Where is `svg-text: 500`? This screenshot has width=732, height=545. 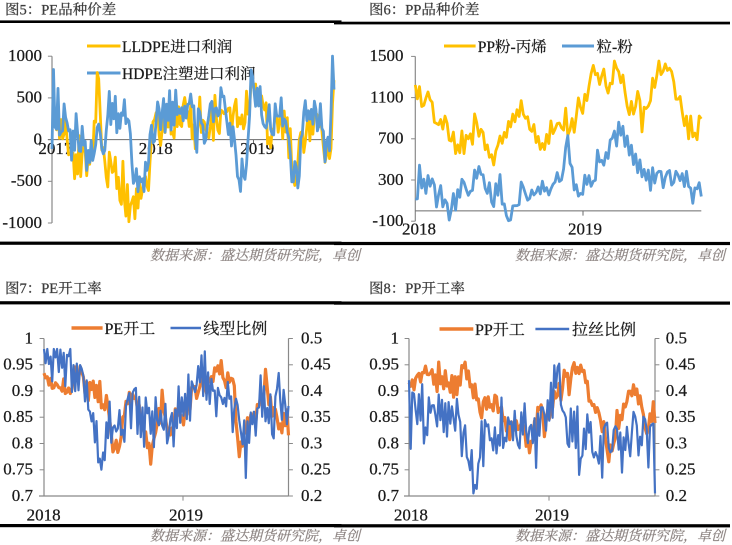 svg-text: 500 is located at coordinates (30, 97).